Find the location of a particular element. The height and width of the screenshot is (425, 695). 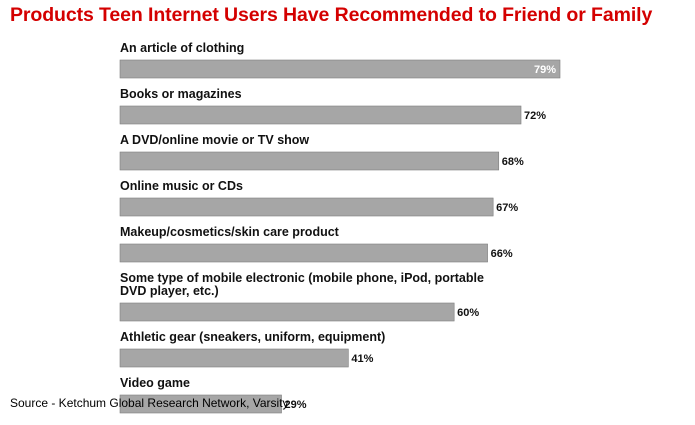

category-label: An article of clothing is located at coordinates (182, 48).